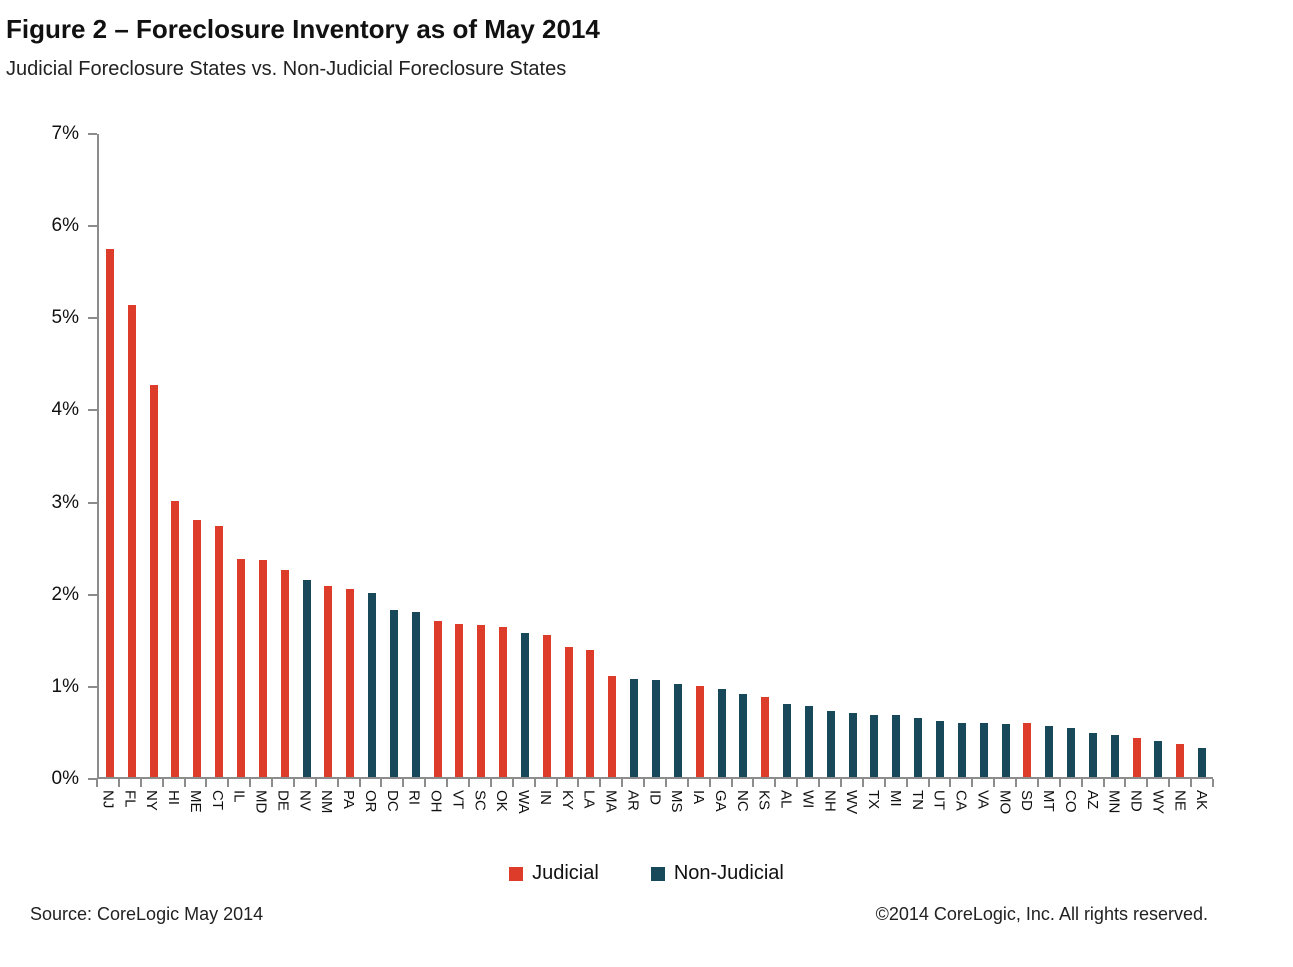 This screenshot has width=1293, height=967. I want to click on x-tick-label-mi: MI, so click(895, 798).